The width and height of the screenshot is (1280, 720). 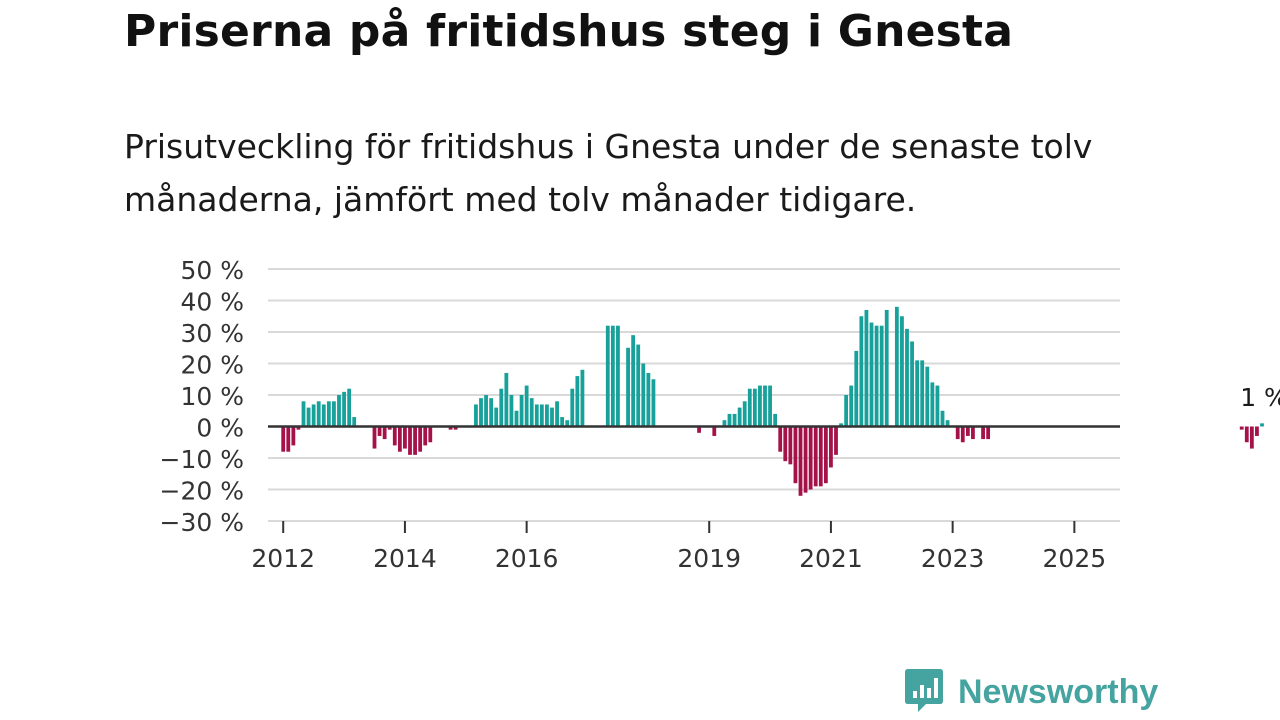 I want to click on x-tick-label: 2023, so click(x=953, y=558).